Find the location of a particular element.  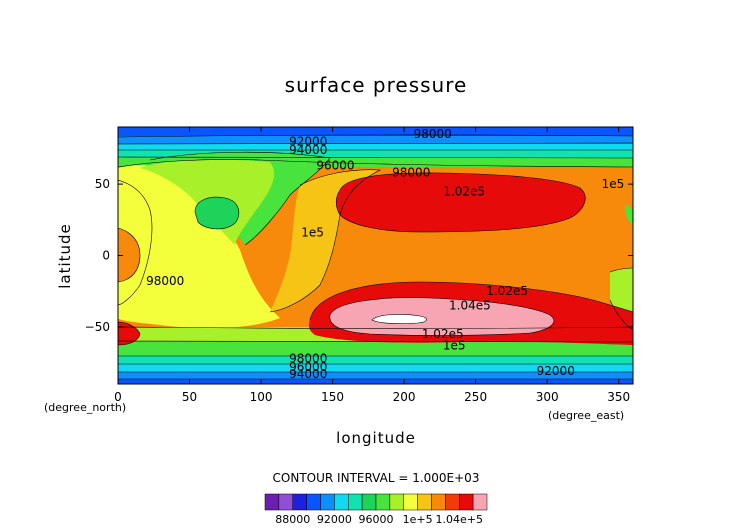

y-tick-label: 0 is located at coordinates (106, 256).